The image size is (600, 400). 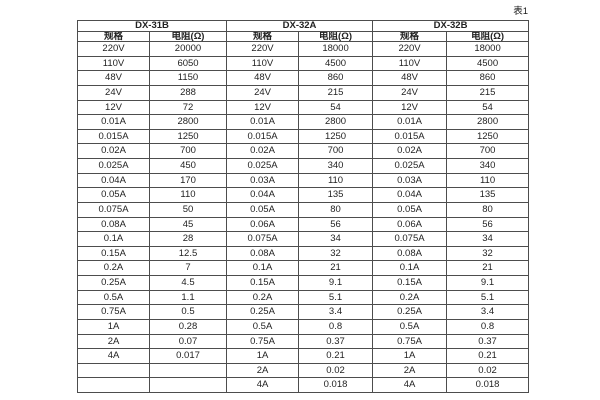 I want to click on group-header-row: DX-31B DX-32A DX-32B, so click(x=303, y=26).